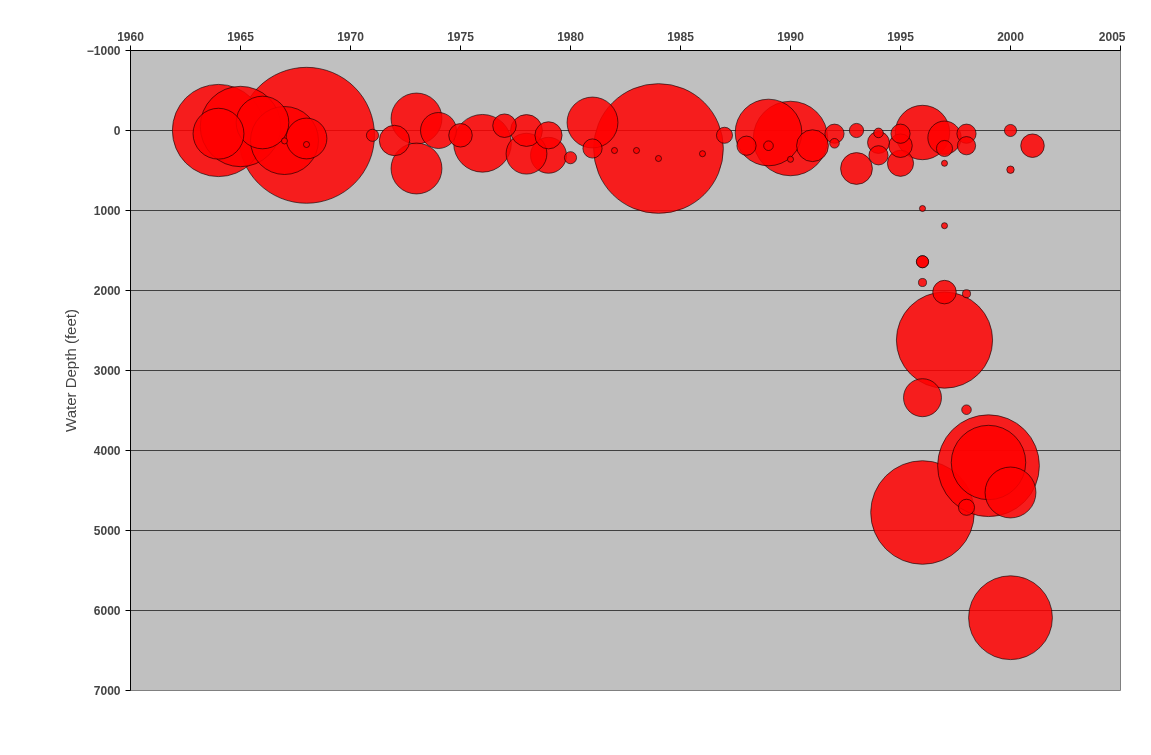 The image size is (1151, 755). I want to click on x-tick-label: 1975, so click(461, 36).